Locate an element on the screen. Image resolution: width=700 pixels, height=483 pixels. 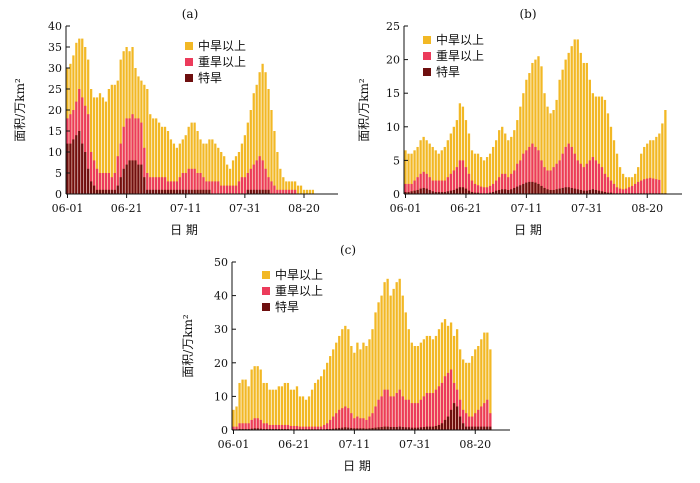
legend-label: 中旱以上 is located at coordinates (299, 274).